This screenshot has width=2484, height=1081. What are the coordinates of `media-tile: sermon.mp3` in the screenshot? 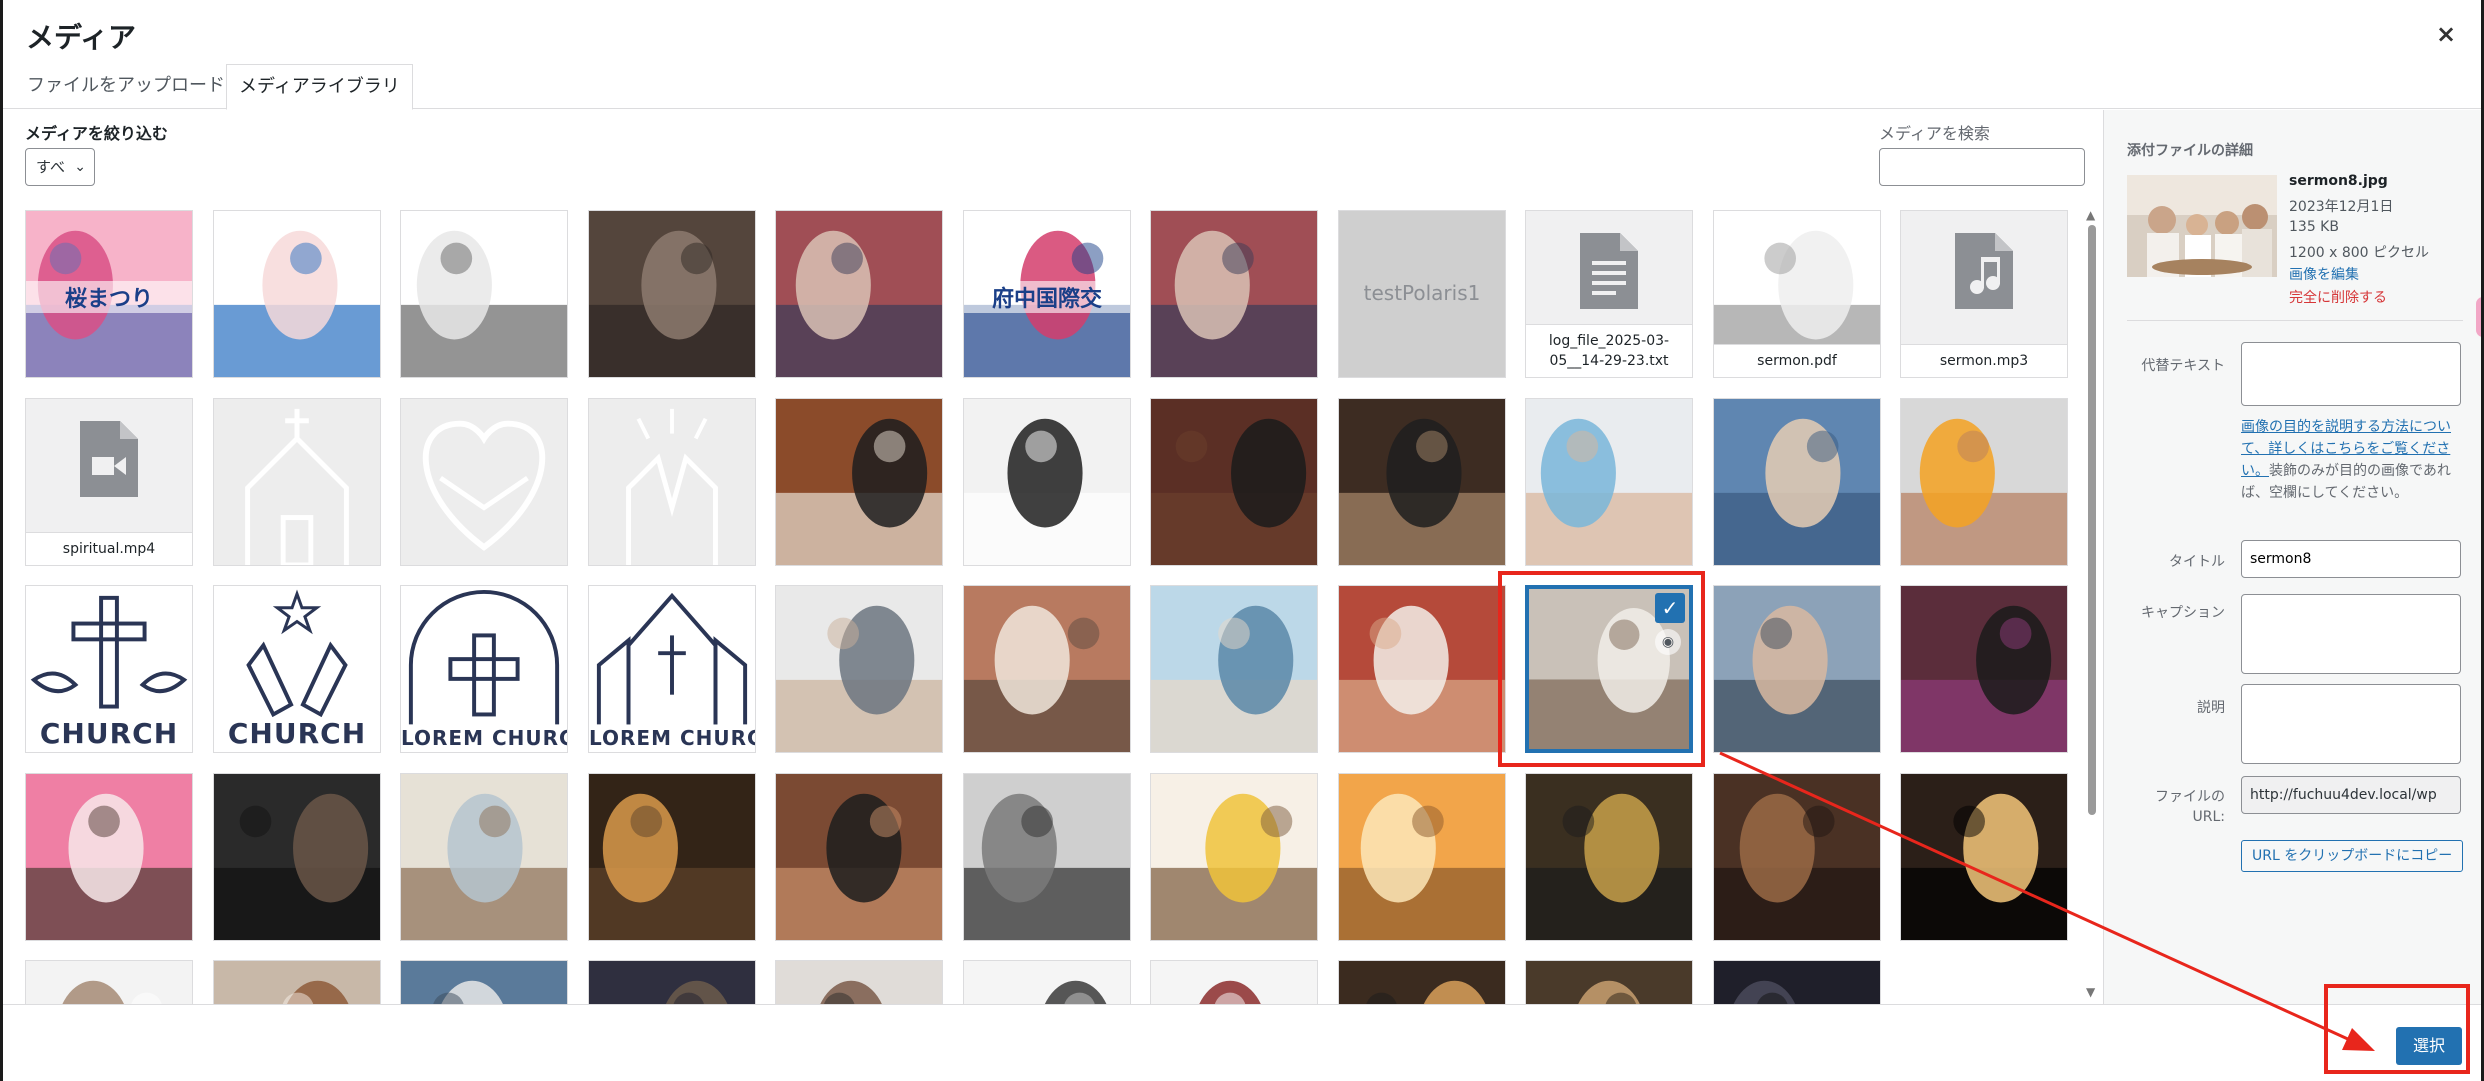 It's located at (1984, 294).